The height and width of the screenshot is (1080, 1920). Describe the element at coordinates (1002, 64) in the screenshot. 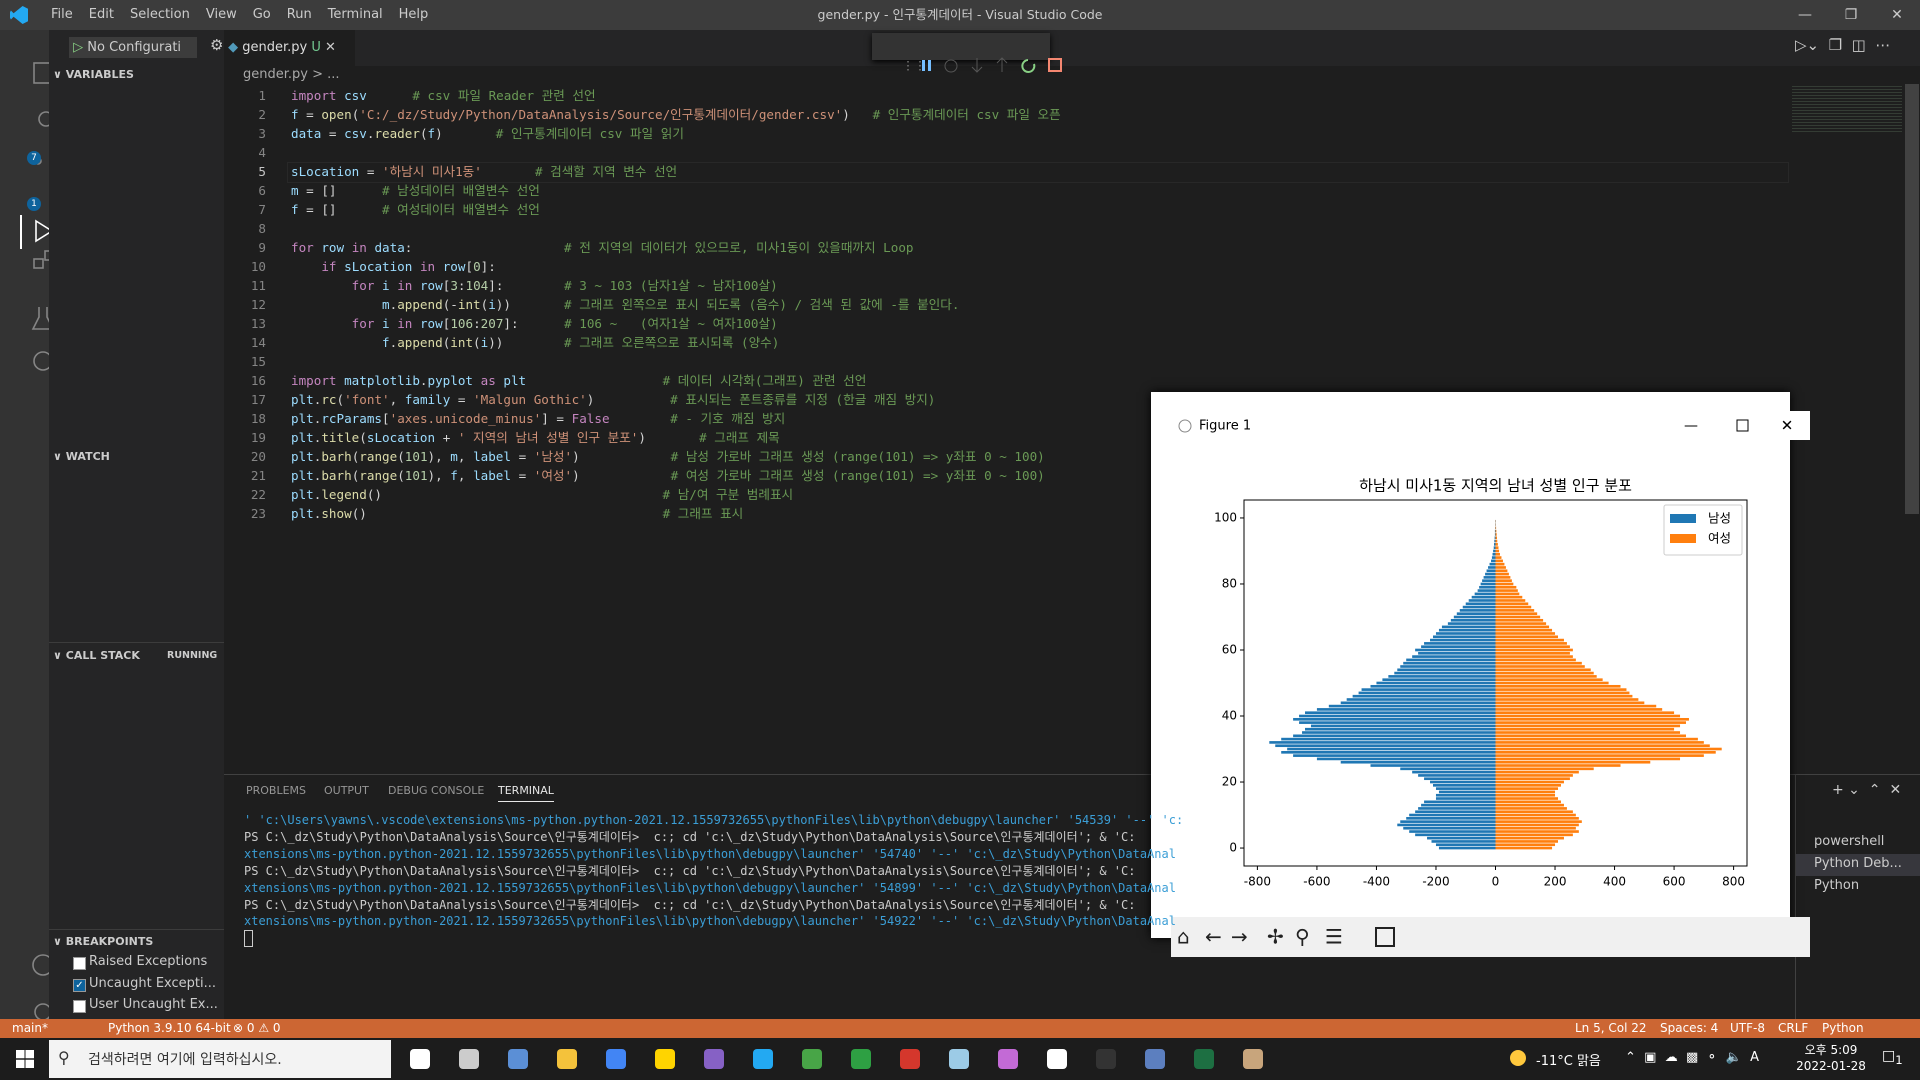

I see `step-out` at that location.